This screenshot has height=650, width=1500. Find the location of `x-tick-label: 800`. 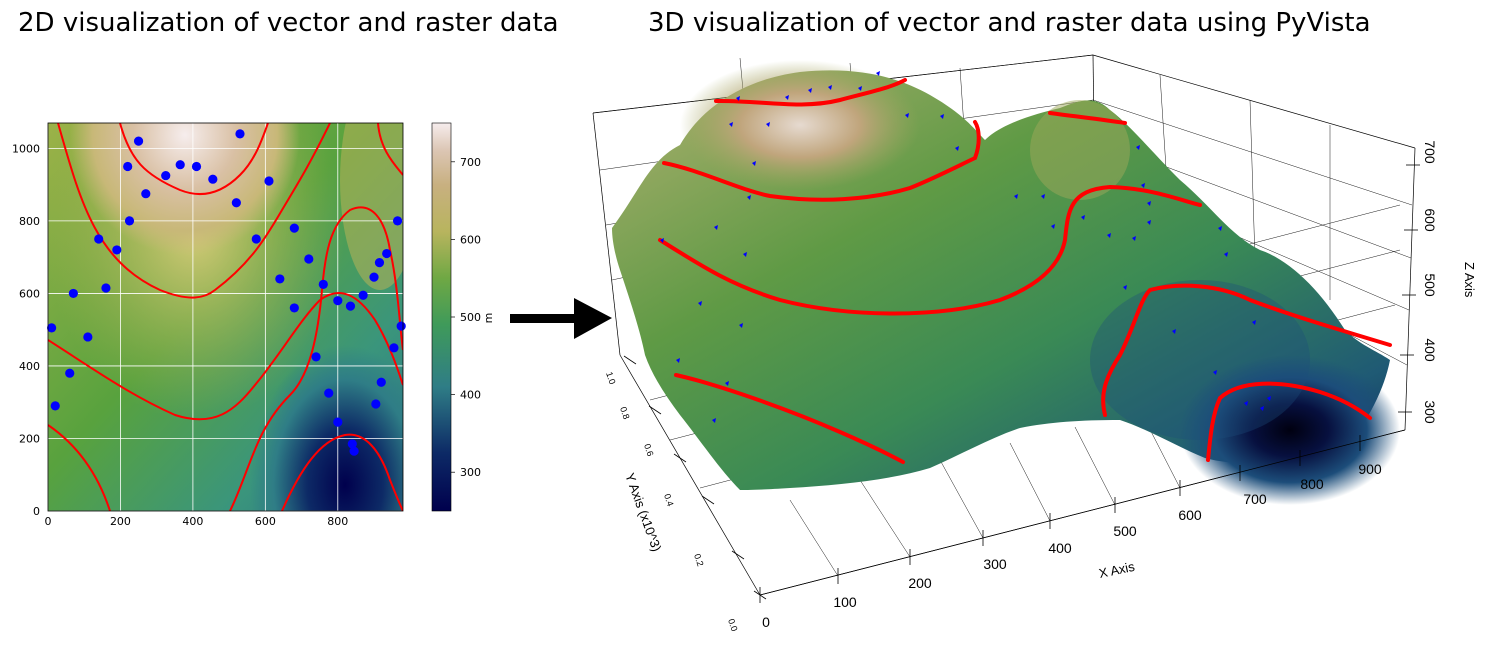

x-tick-label: 800 is located at coordinates (337, 521).